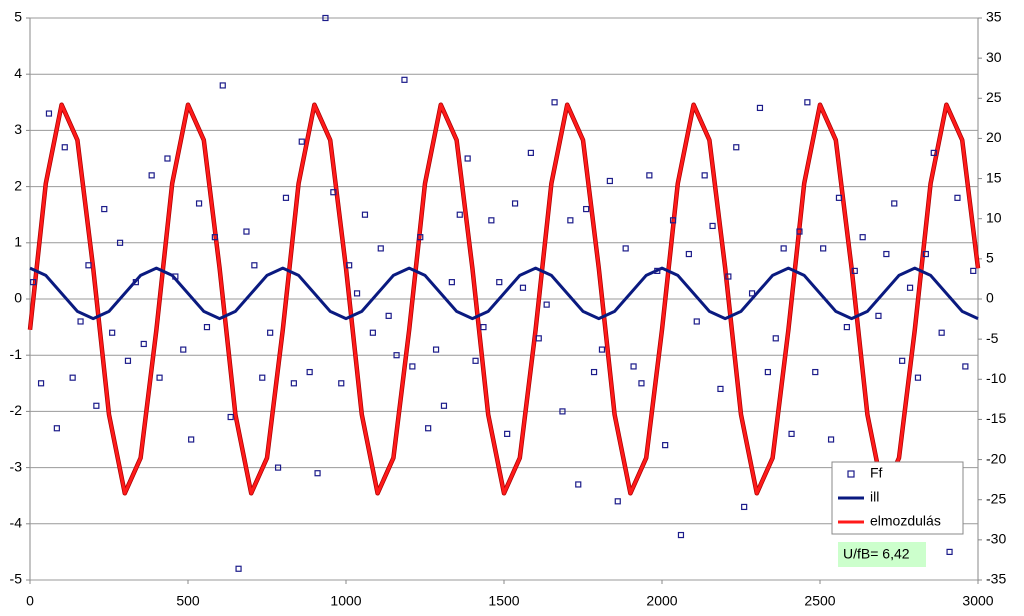 Image resolution: width=1024 pixels, height=616 pixels. I want to click on y2-tick-label: 35, so click(994, 17).